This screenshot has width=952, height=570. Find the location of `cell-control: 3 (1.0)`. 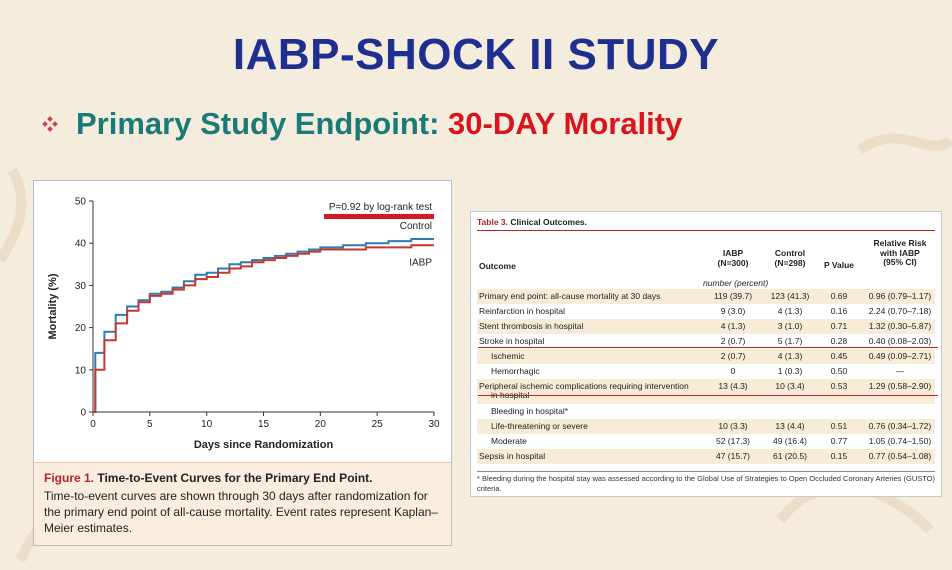

cell-control: 3 (1.0) is located at coordinates (790, 326).